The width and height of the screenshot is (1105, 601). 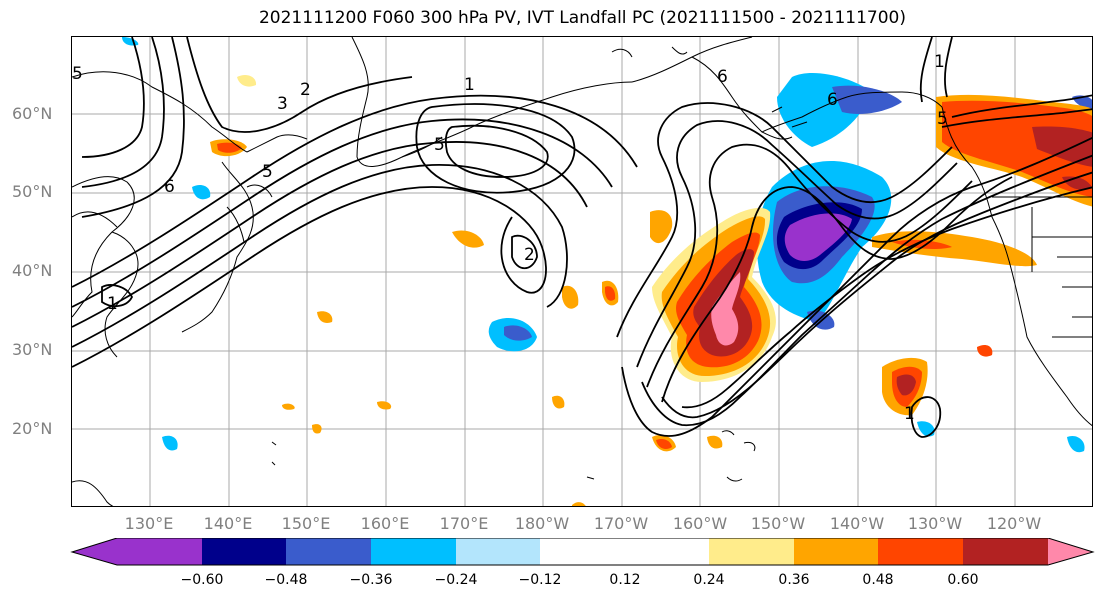 I want to click on lon-label-130e: 130°E, so click(x=149, y=523).